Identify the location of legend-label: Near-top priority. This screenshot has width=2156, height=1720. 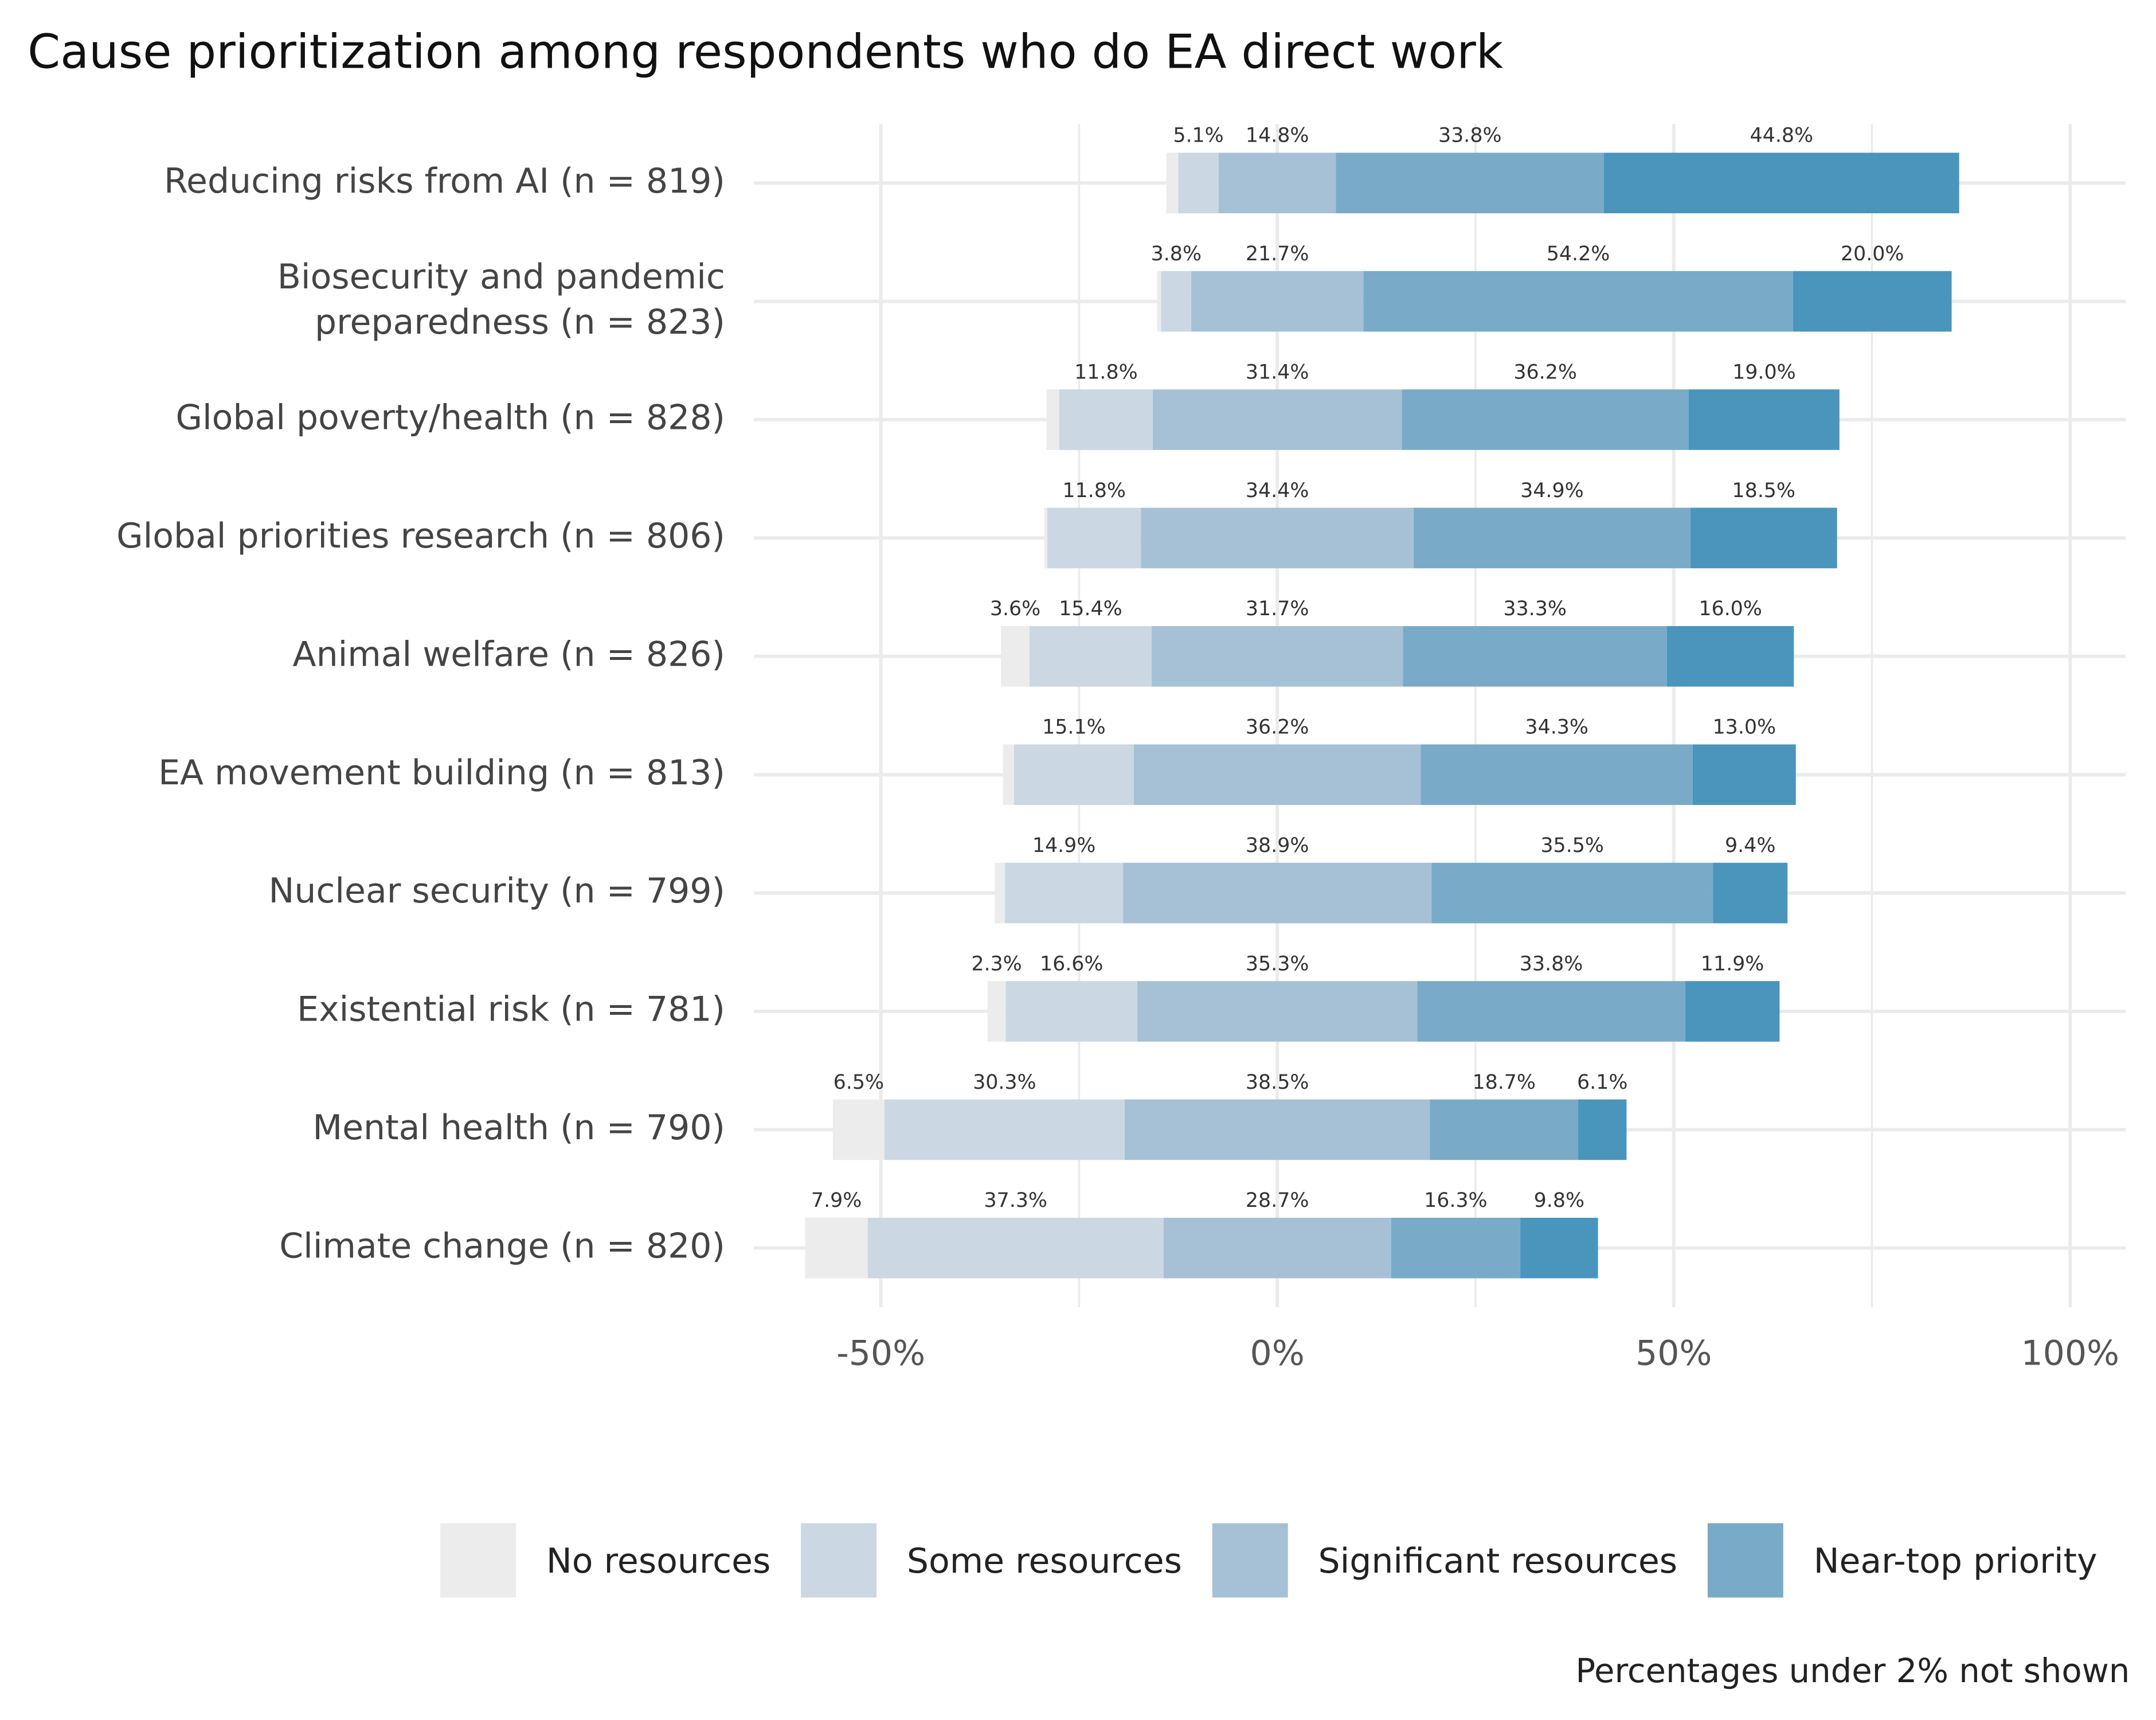
(1956, 1561).